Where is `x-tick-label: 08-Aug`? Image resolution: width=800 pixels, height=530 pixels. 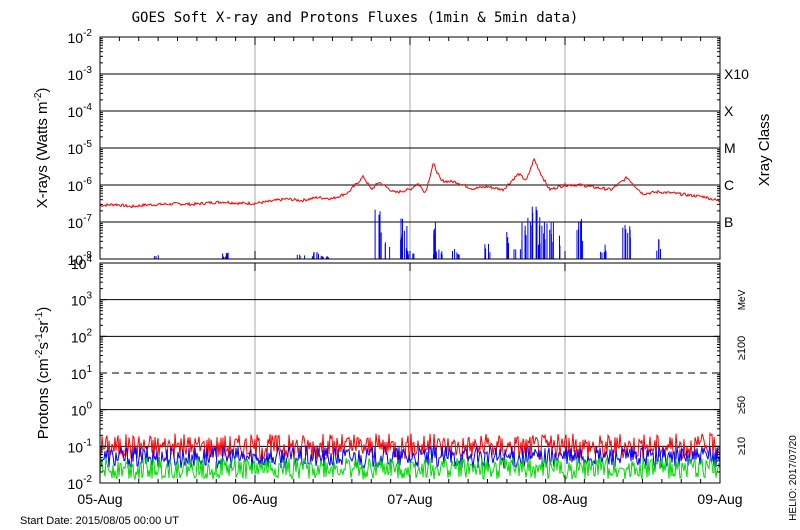
x-tick-label: 08-Aug is located at coordinates (564, 499).